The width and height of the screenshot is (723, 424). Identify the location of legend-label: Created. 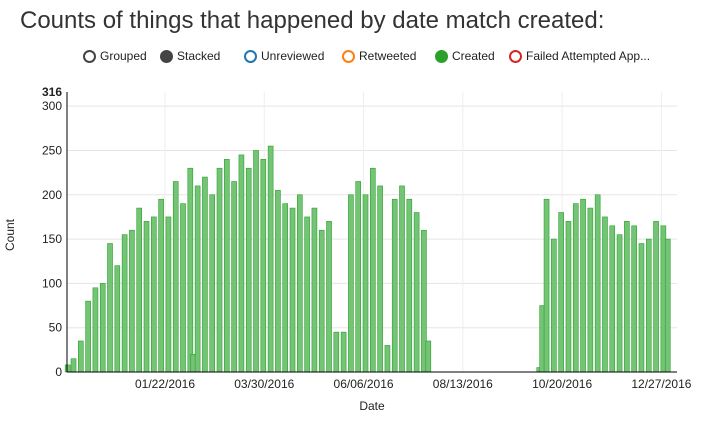
(473, 56).